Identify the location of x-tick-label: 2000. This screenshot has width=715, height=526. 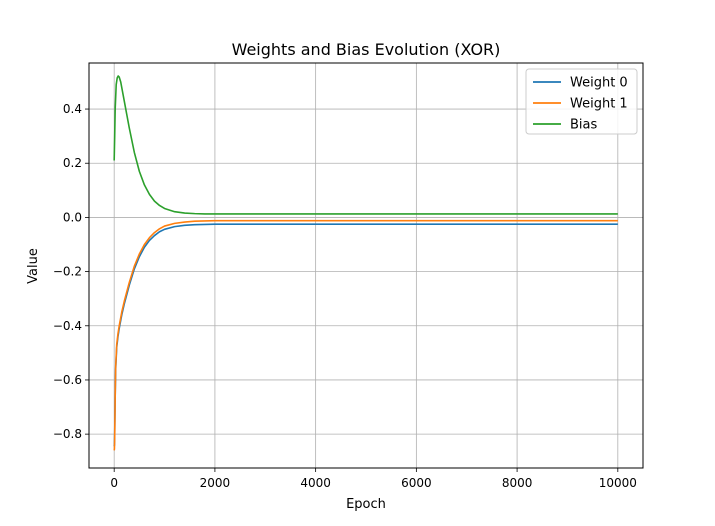
(215, 483).